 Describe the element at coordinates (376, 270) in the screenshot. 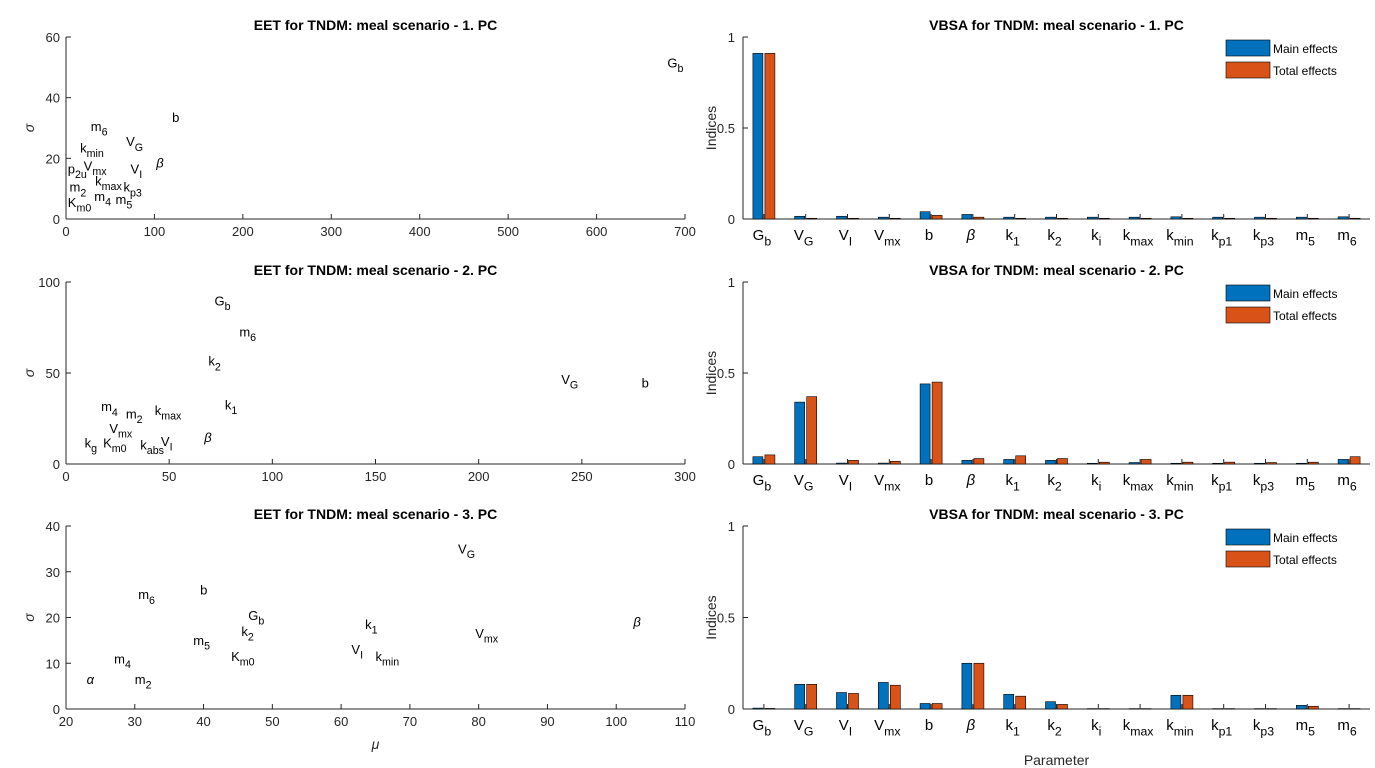

I see `chart-title: EET for TNDM: meal scenario - 2. PC` at that location.